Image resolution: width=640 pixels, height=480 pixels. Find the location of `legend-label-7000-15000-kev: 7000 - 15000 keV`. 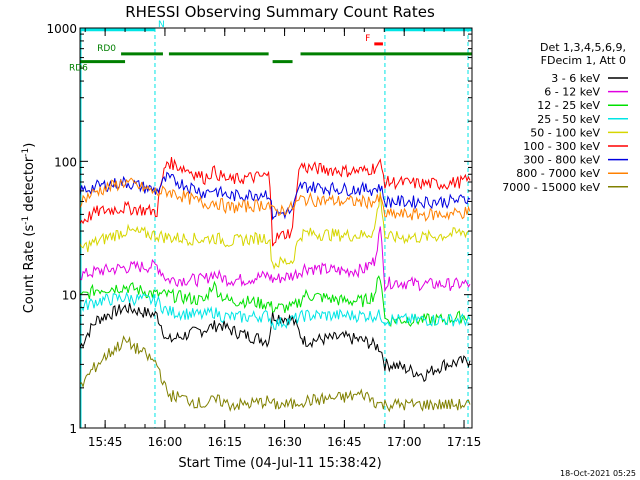

legend-label-7000-15000-kev: 7000 - 15000 keV is located at coordinates (551, 187).